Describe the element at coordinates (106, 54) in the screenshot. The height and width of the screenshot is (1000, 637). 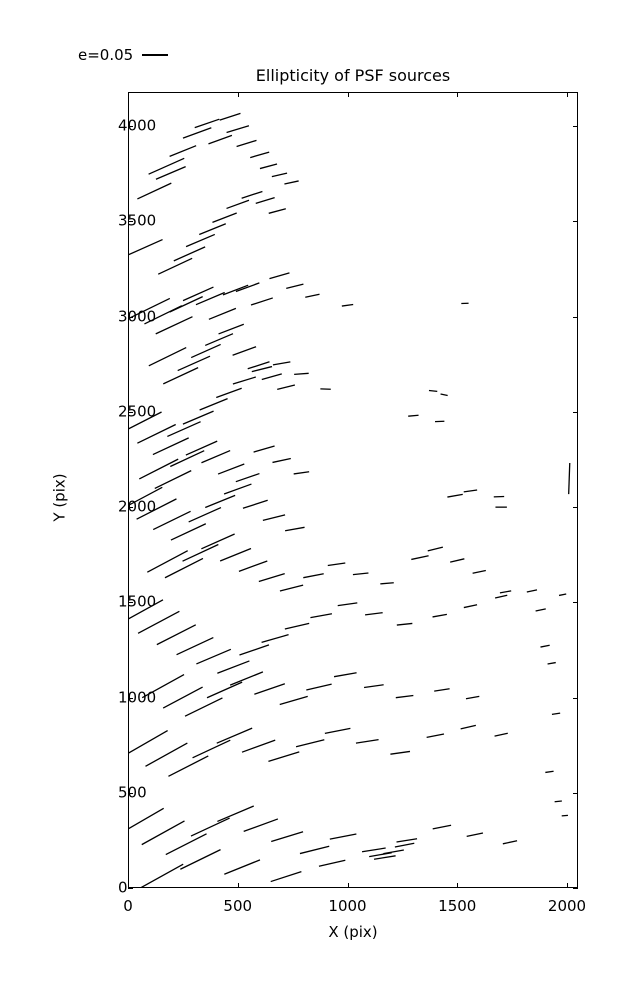
I see `scale-key-label: e=0.05` at that location.